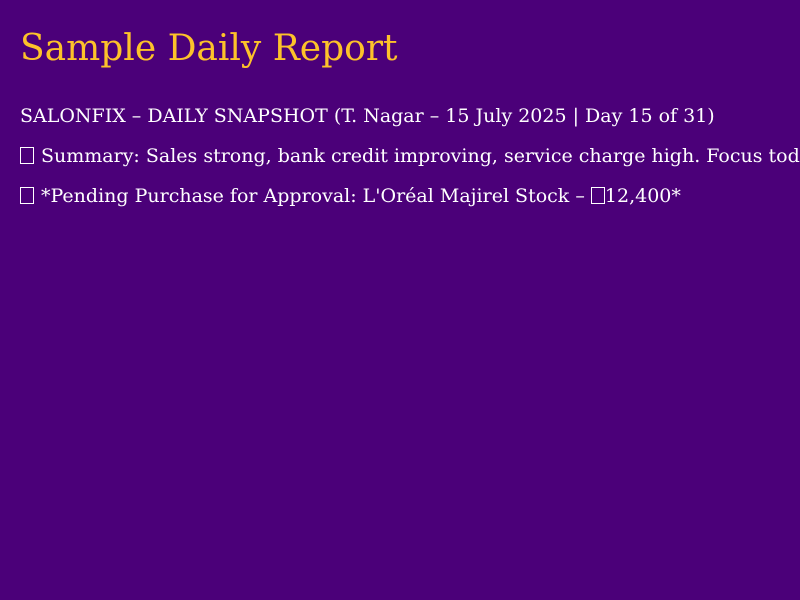 This screenshot has width=800, height=600. I want to click on report-title: Sample Daily Report, so click(209, 48).